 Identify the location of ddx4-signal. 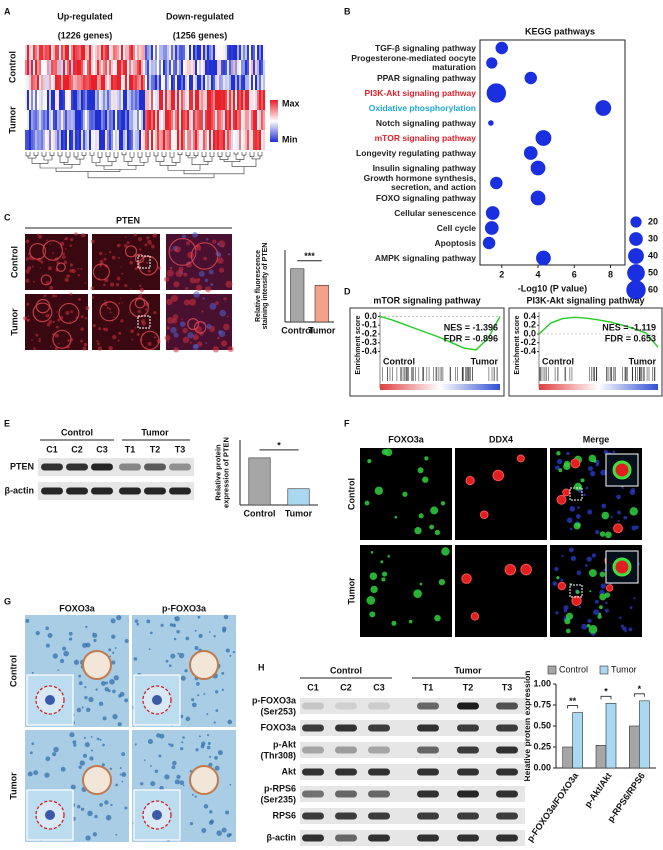
(484, 515).